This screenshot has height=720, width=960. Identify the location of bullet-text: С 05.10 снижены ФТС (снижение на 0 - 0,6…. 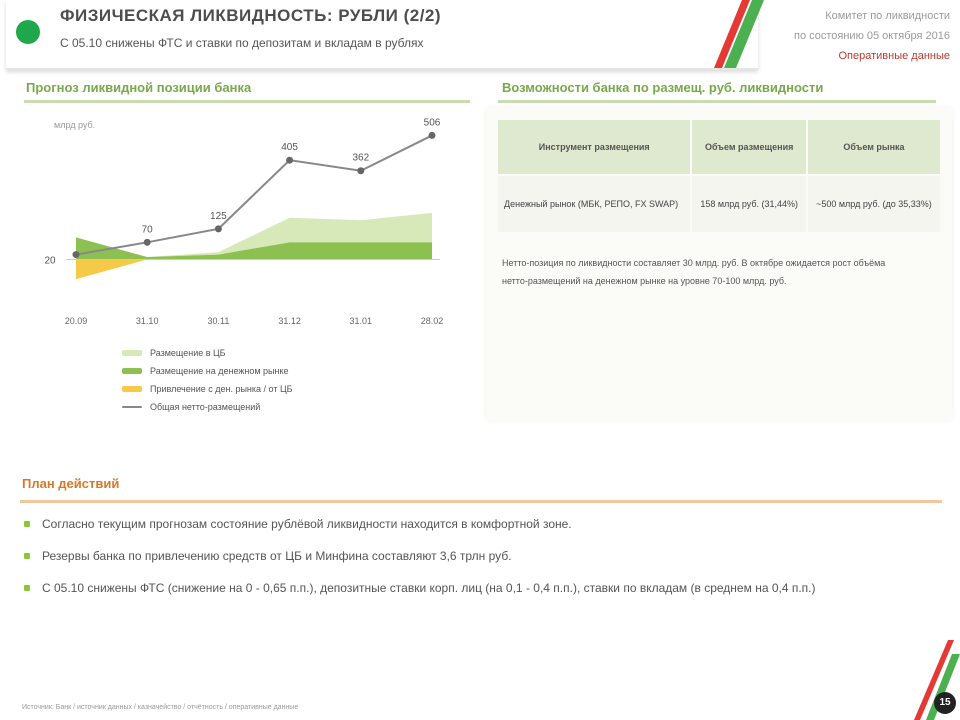
(429, 588).